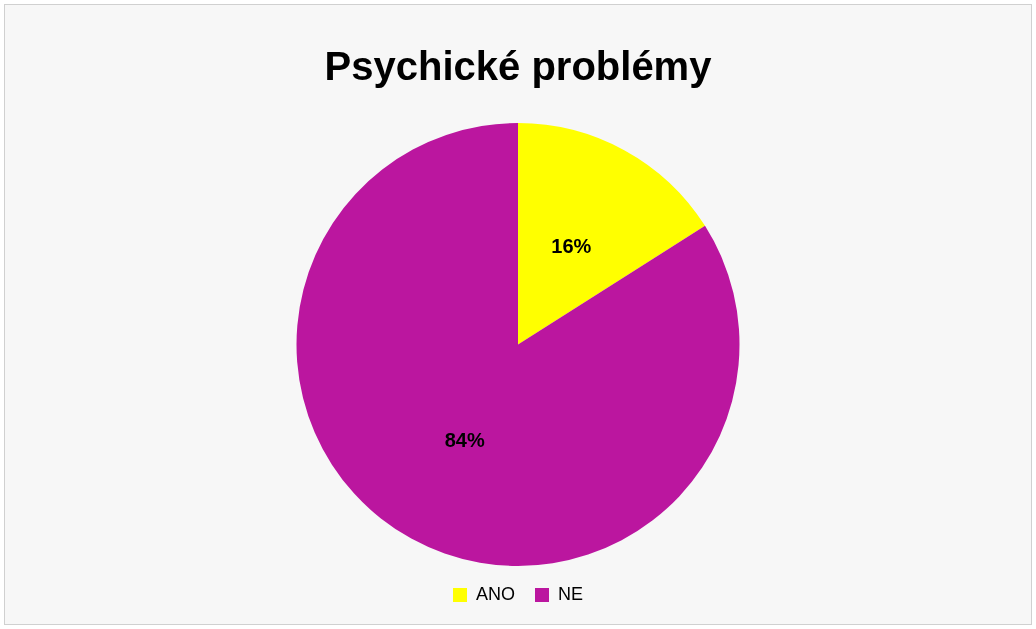 This screenshot has height=629, width=1036. I want to click on chart-title: Psychické problémy, so click(518, 66).